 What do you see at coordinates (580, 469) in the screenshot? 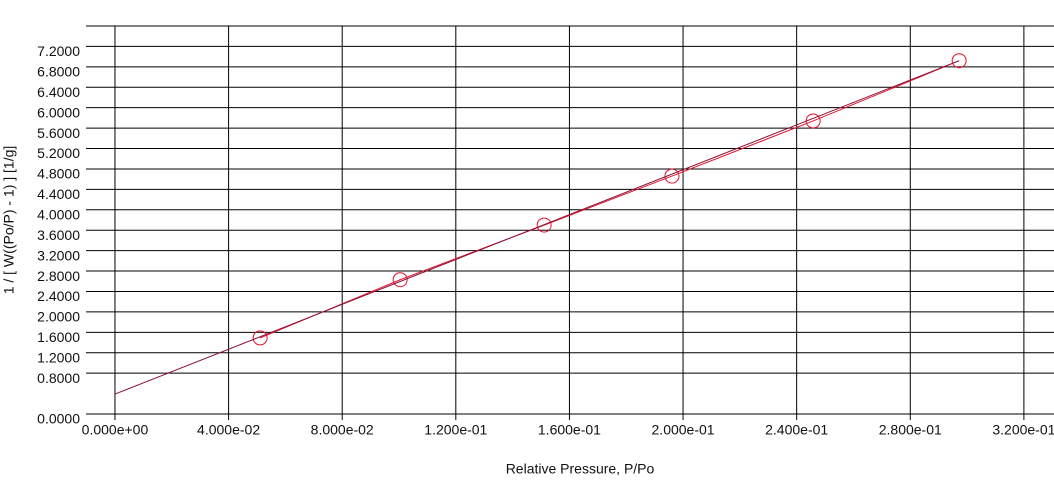
I see `x-axis-label: Relative Pressure, P/Po` at bounding box center [580, 469].